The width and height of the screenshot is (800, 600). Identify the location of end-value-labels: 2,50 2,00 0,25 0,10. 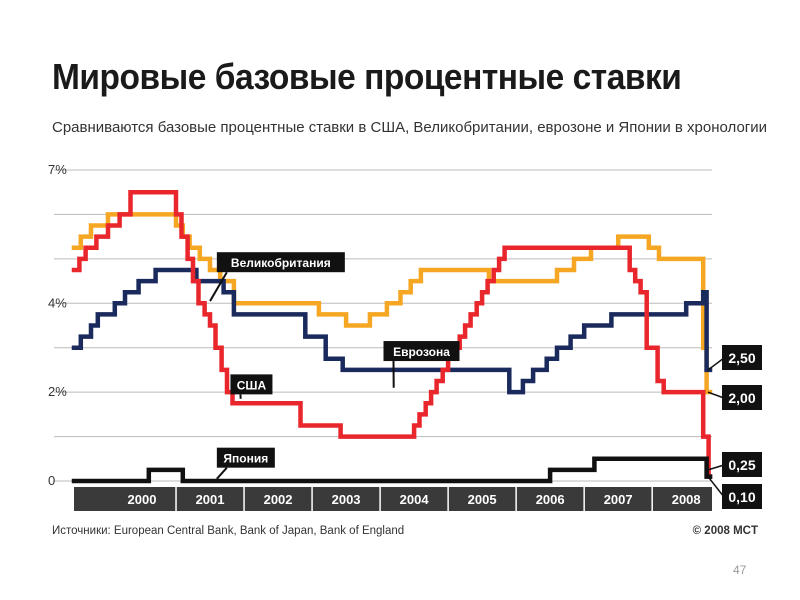
(734, 427).